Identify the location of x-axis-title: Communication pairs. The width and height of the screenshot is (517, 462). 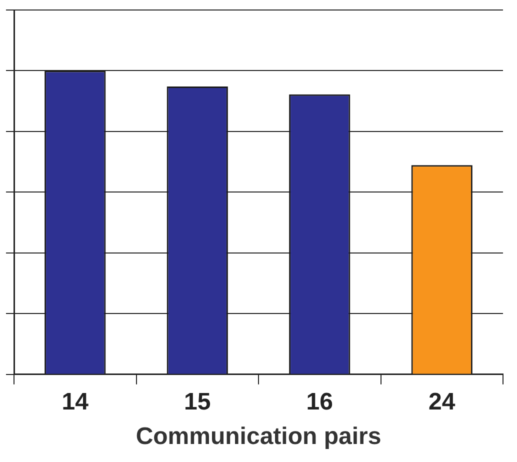
(259, 436).